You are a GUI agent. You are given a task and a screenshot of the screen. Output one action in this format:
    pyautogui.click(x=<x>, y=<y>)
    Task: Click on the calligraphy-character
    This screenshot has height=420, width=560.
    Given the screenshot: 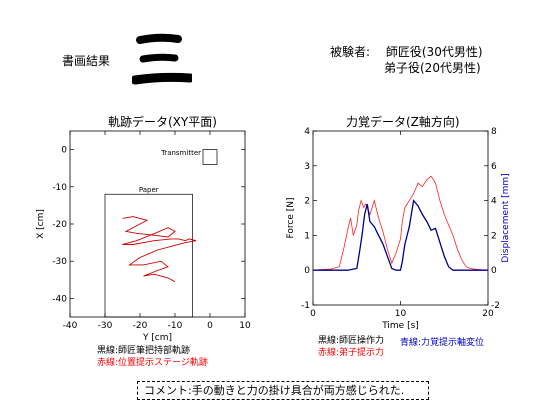 What is the action you would take?
    pyautogui.click(x=162, y=59)
    